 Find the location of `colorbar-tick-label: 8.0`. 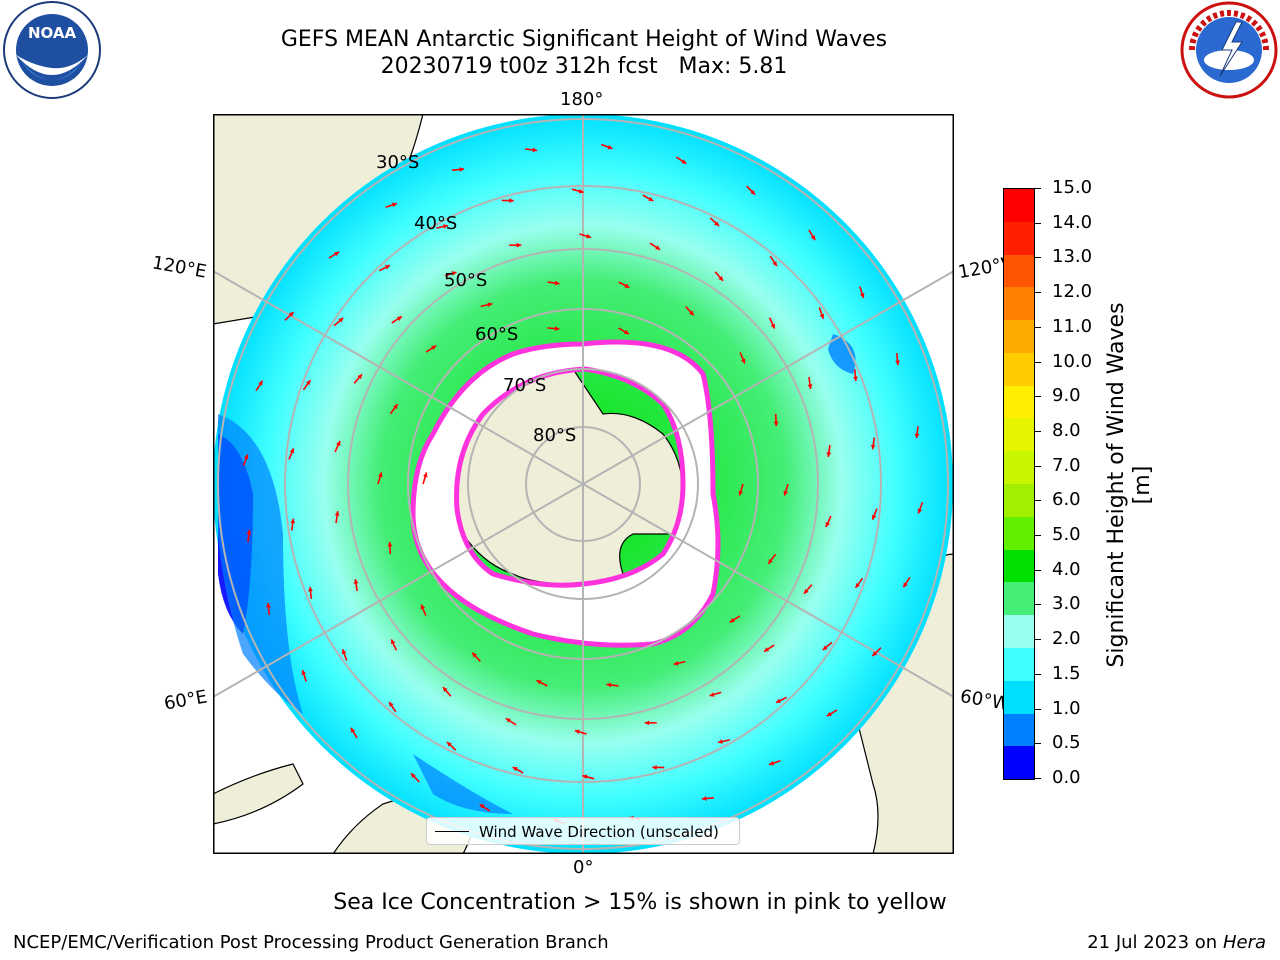

colorbar-tick-label: 8.0 is located at coordinates (1066, 430).